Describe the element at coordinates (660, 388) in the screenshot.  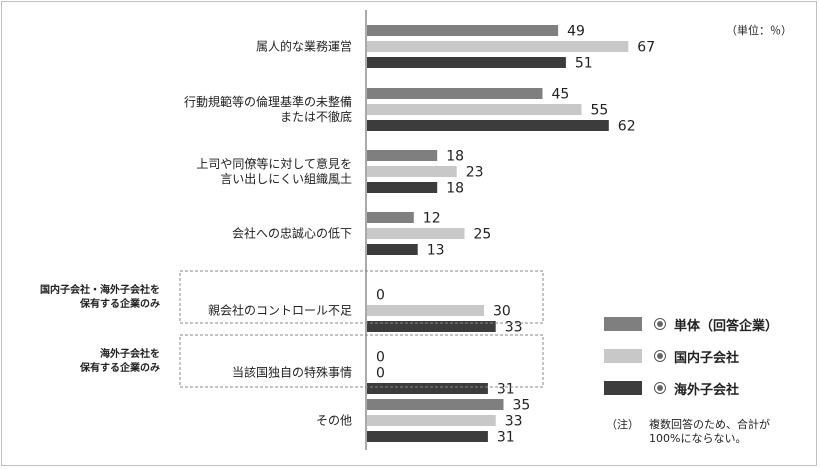
I see `globe-icon` at that location.